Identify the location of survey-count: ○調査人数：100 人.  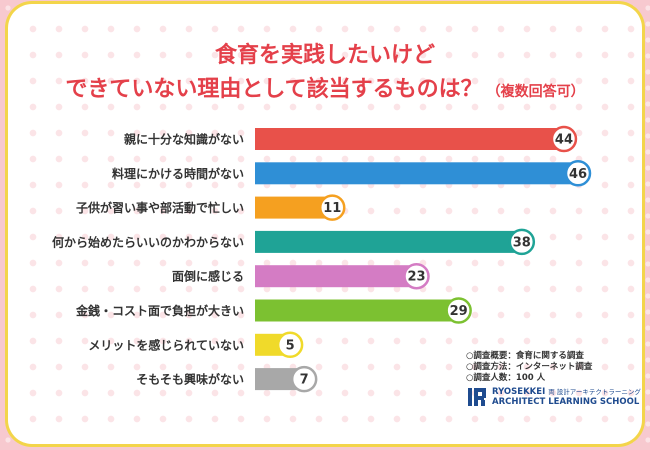
(506, 378).